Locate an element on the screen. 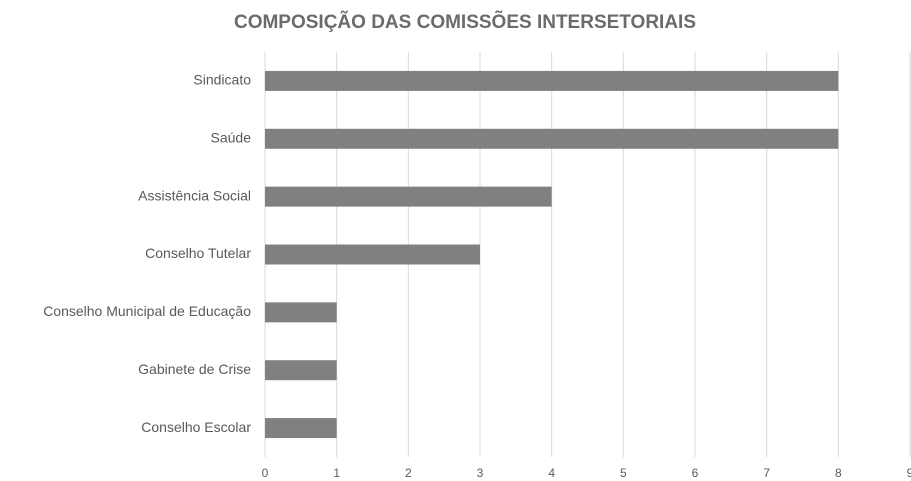  x-tick-label: 9 is located at coordinates (909, 473).